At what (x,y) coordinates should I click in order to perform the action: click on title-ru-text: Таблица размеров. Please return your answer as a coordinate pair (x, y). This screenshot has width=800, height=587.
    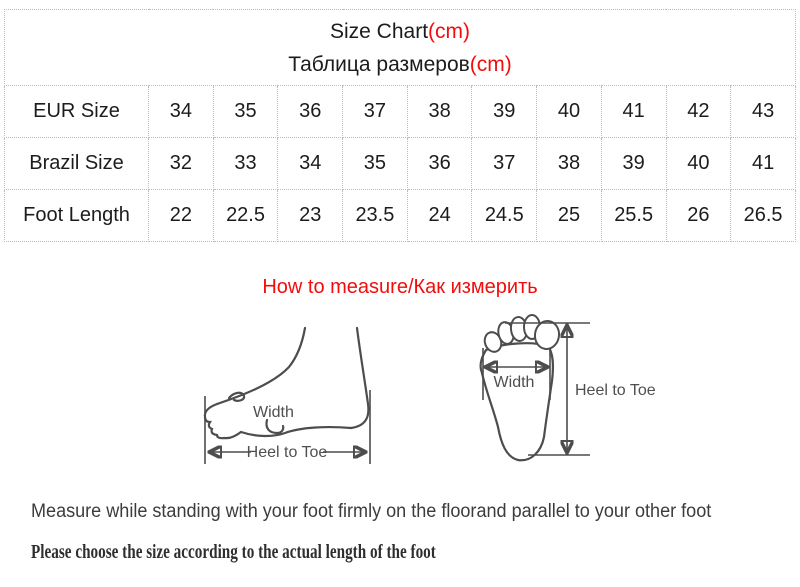
    Looking at the image, I should click on (379, 64).